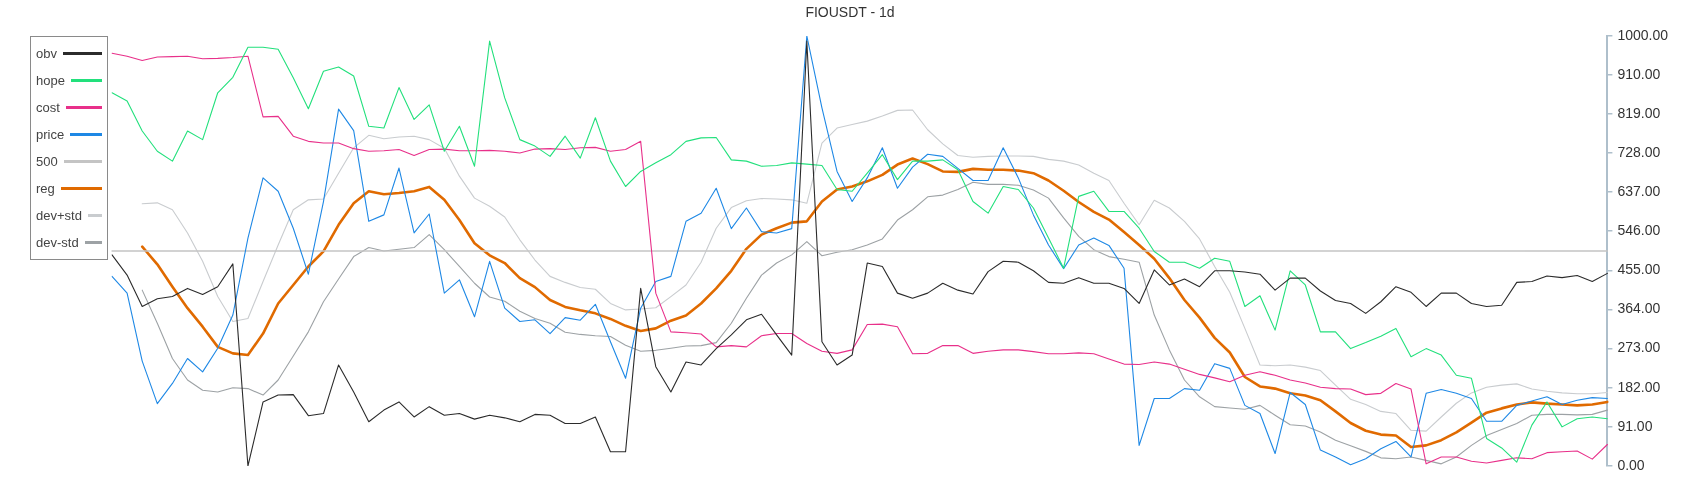 The width and height of the screenshot is (1700, 500). I want to click on legend-label: reg, so click(45, 188).